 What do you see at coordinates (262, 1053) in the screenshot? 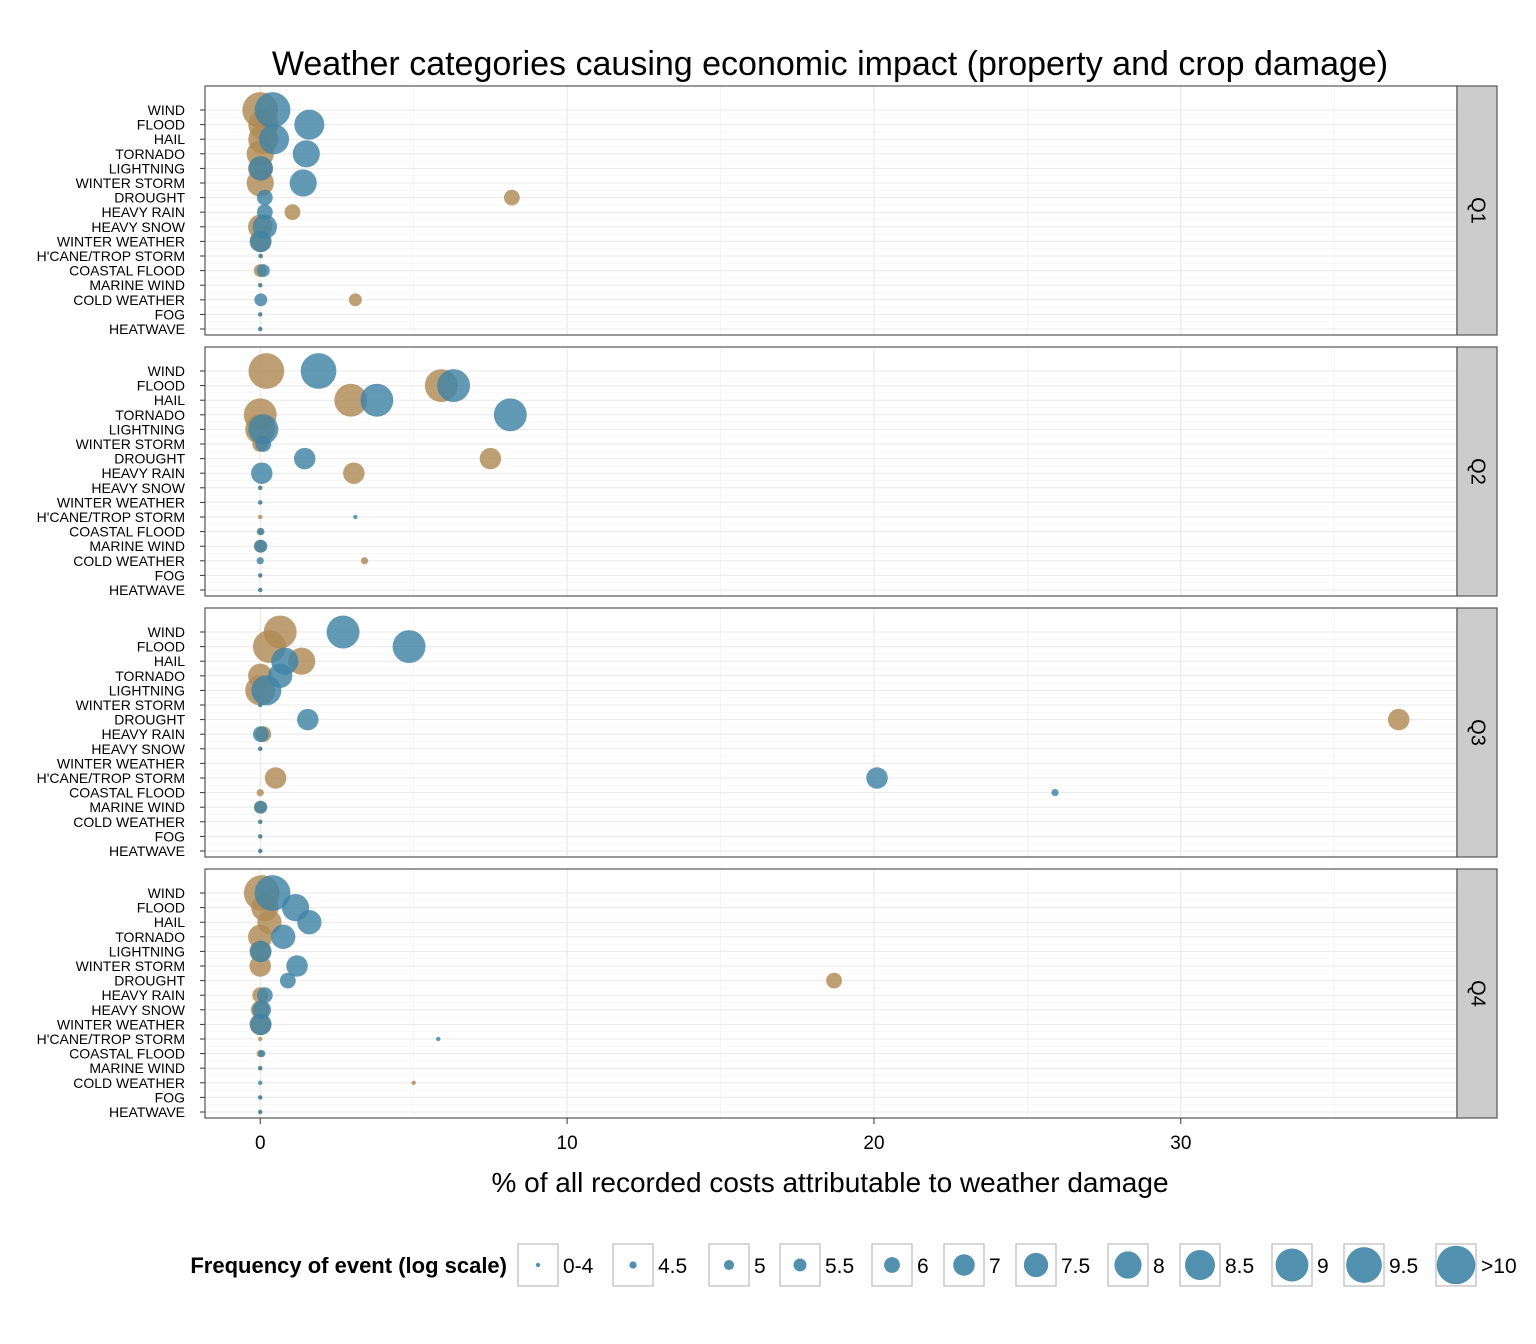
I see `point-q4-coastal-flood-property` at bounding box center [262, 1053].